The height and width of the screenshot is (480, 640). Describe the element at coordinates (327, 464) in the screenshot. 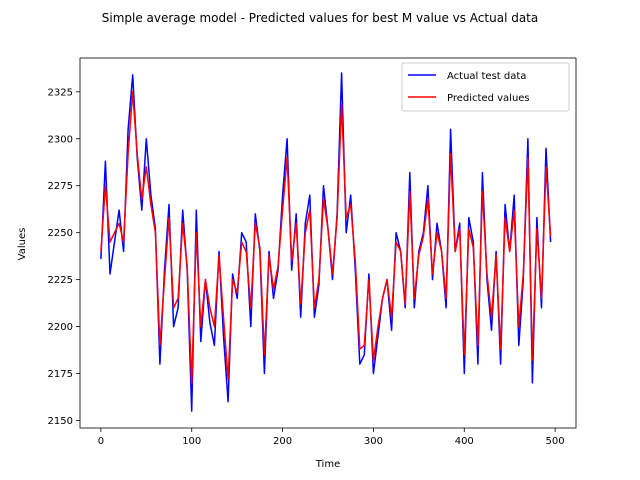

I see `x-axis-label: Time` at that location.